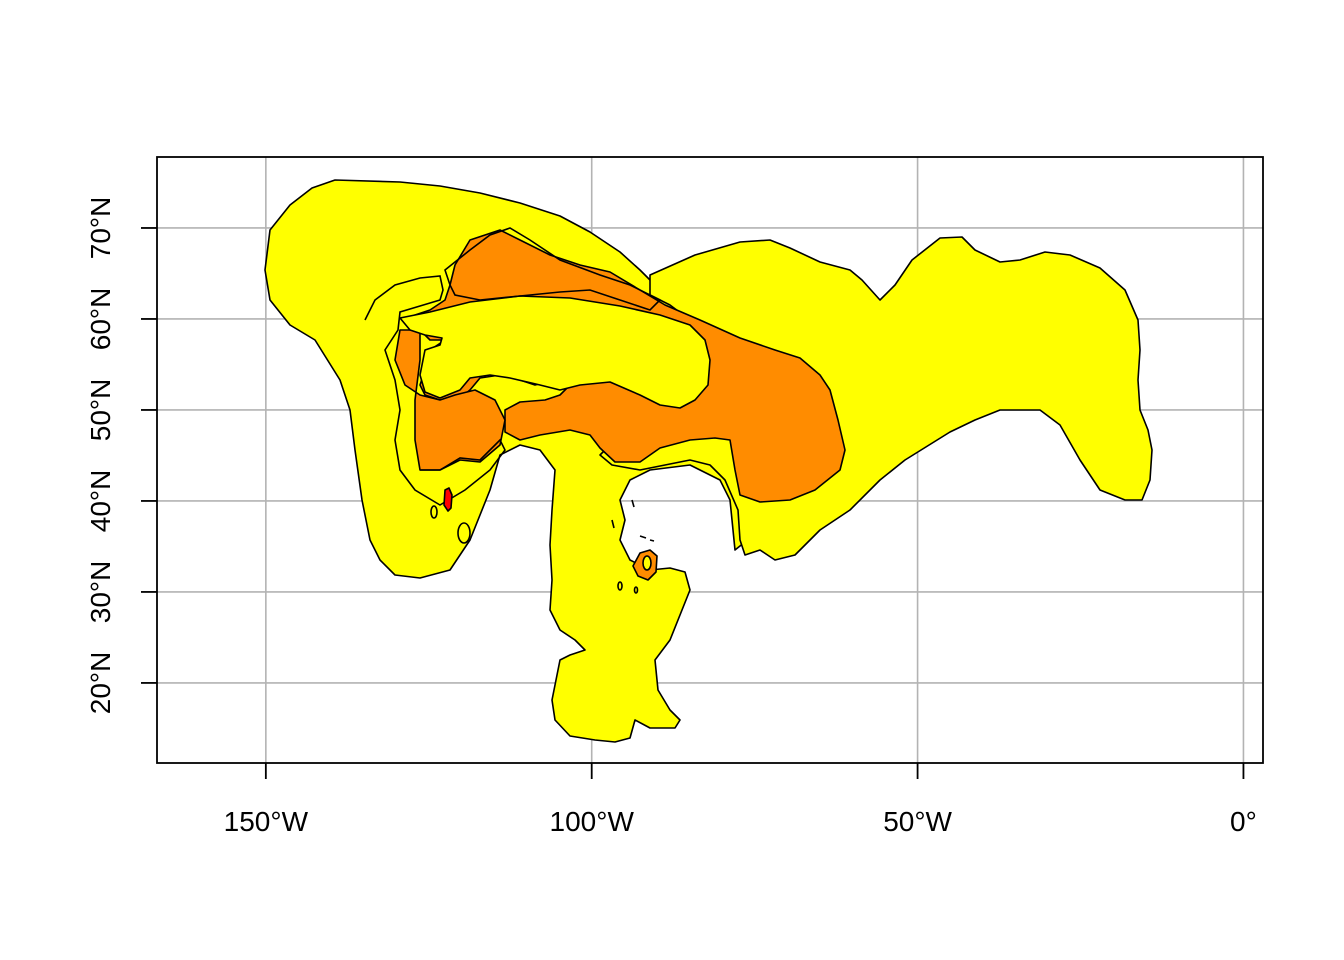 This screenshot has height=960, width=1344. Describe the element at coordinates (1243, 821) in the screenshot. I see `x-tick-label: 0°` at that location.